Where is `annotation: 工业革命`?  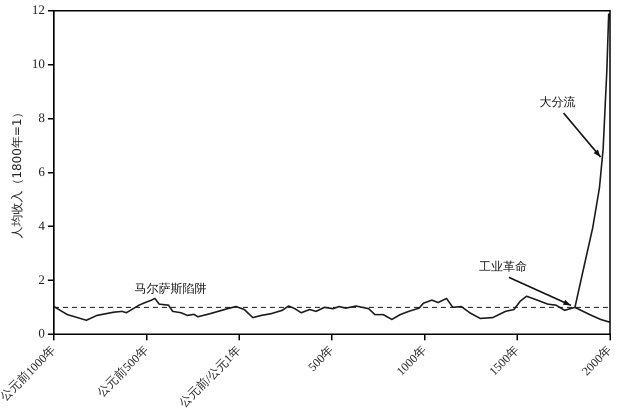
annotation: 工业革命 is located at coordinates (502, 266).